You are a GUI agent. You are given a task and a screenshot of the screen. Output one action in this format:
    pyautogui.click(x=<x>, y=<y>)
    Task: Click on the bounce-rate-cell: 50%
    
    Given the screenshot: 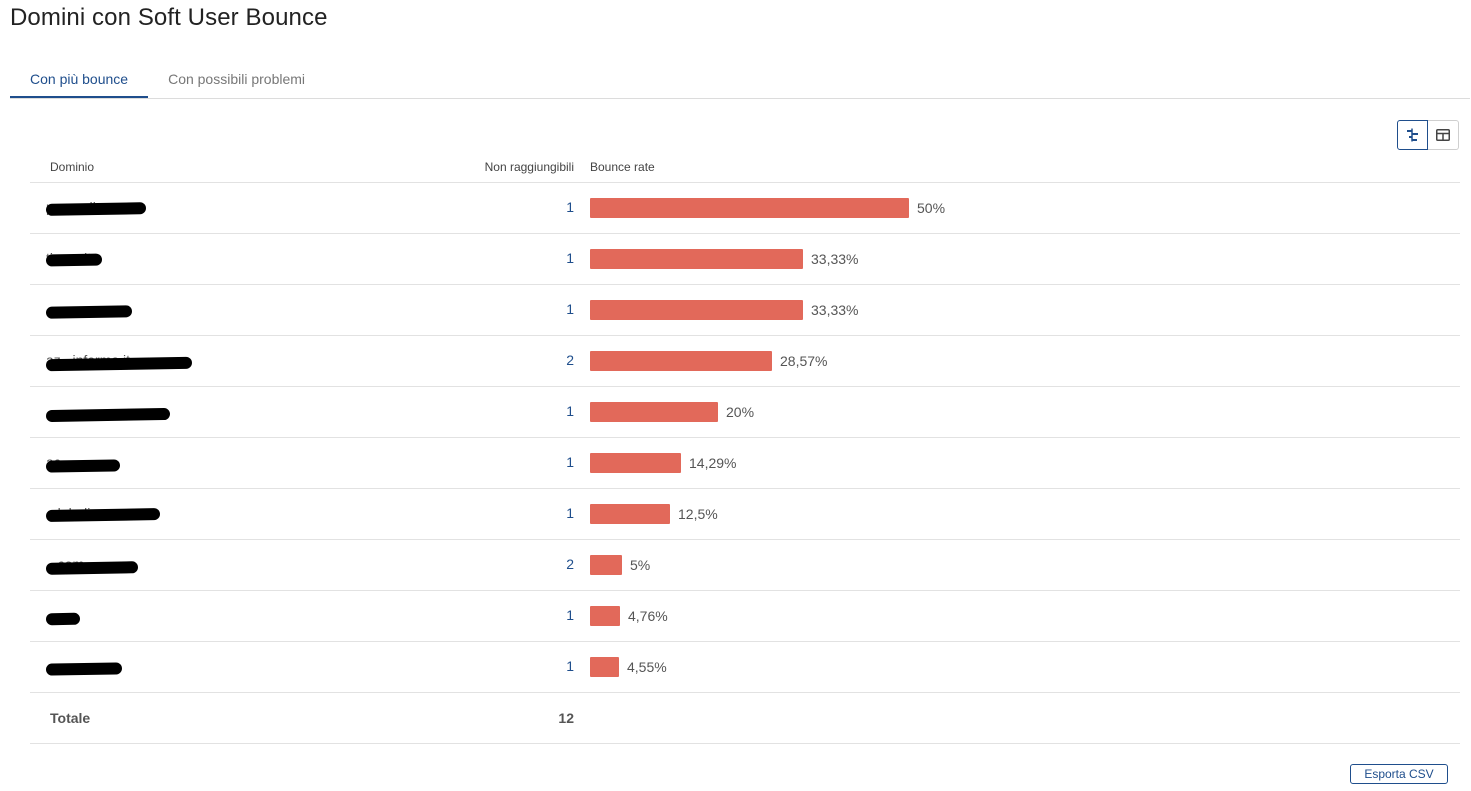 What is the action you would take?
    pyautogui.click(x=767, y=208)
    